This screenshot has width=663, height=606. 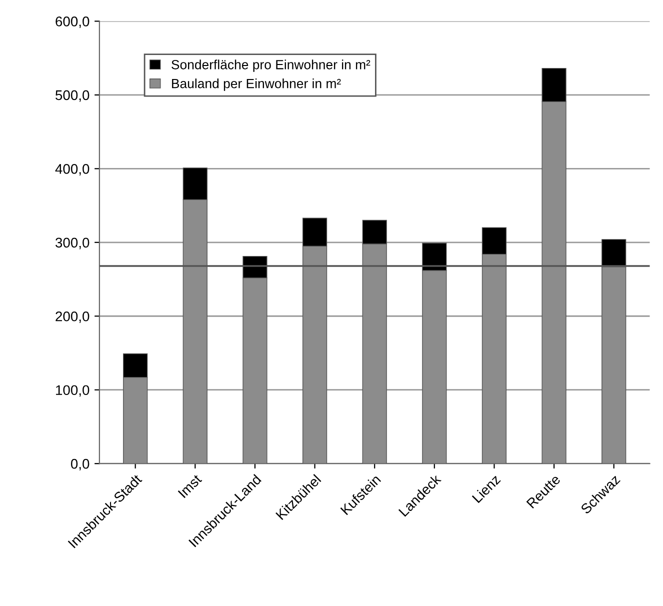 I want to click on y-tick-label: 100,0, so click(x=73, y=391).